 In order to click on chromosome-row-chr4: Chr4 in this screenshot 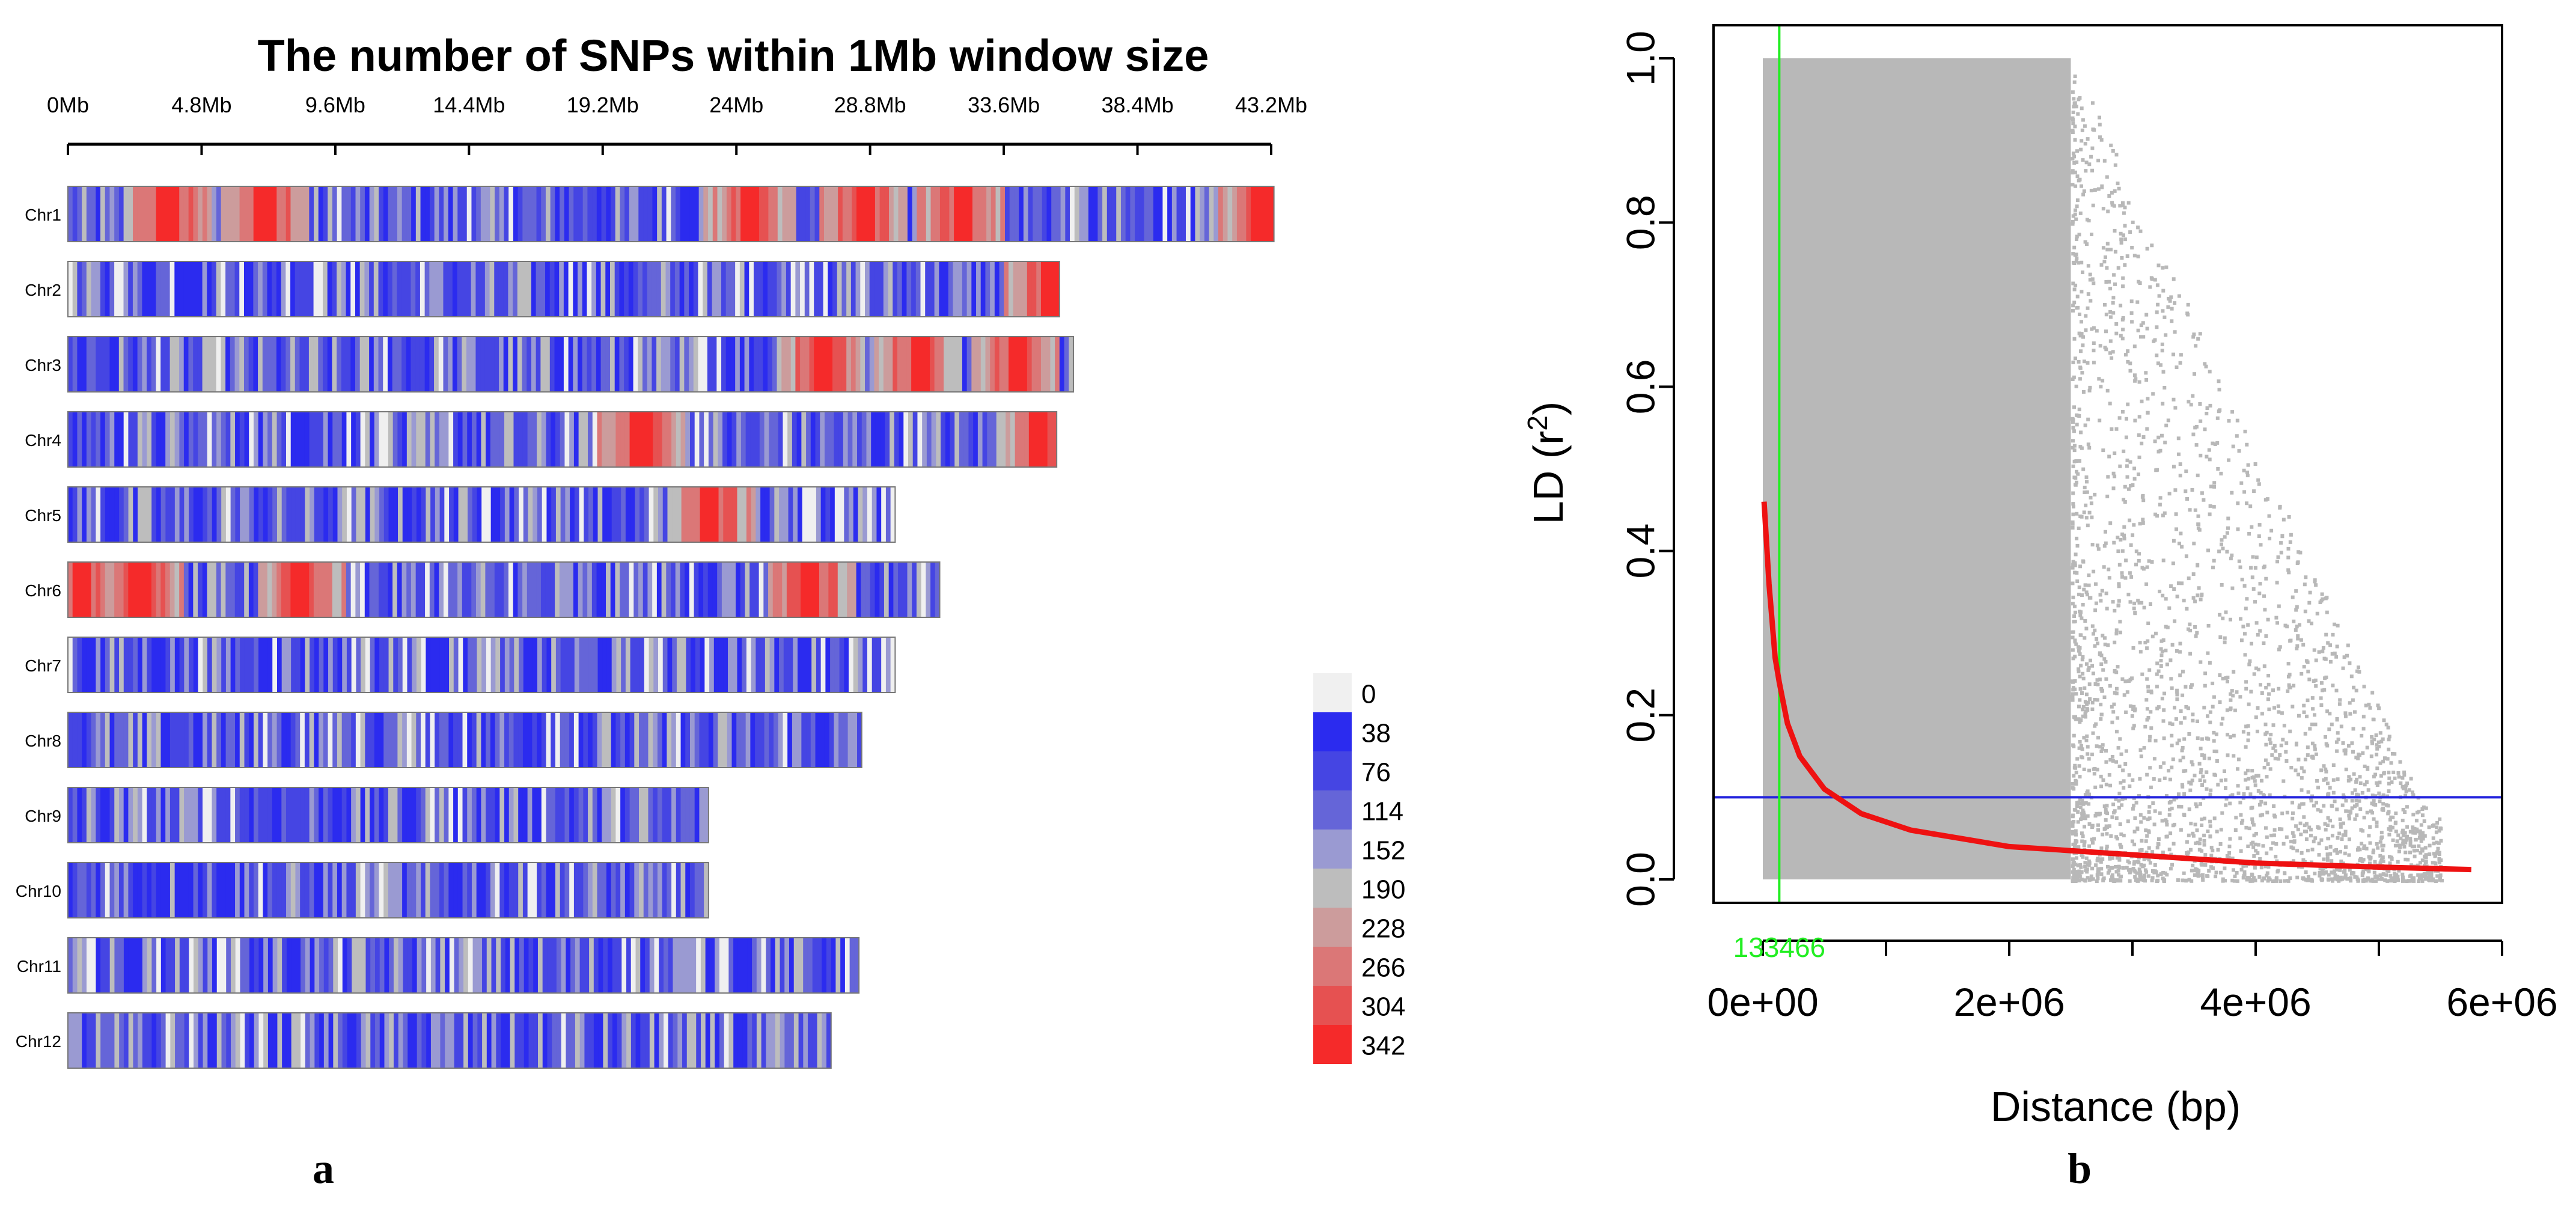, I will do `click(541, 439)`.